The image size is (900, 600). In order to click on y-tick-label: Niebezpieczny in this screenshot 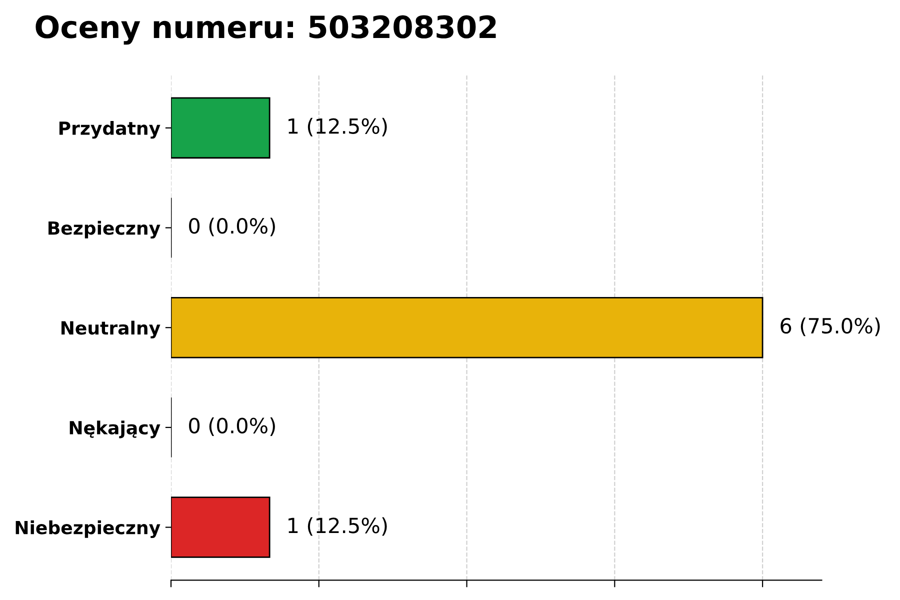, I will do `click(88, 529)`.